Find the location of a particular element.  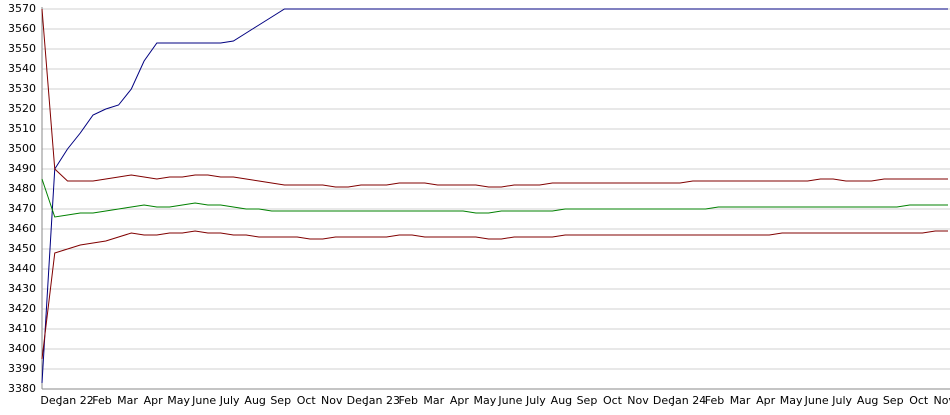

y-tick-label: 3400 is located at coordinates (22, 348).